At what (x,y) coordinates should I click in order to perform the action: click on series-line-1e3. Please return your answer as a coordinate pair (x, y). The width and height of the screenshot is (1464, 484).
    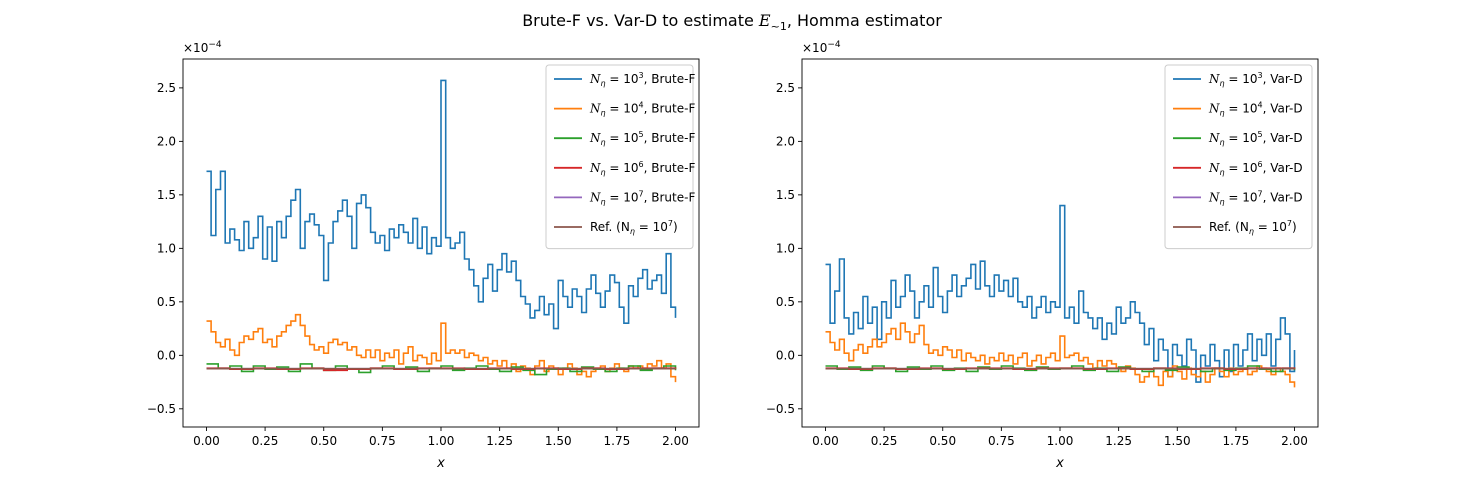
    Looking at the image, I should click on (1060, 293).